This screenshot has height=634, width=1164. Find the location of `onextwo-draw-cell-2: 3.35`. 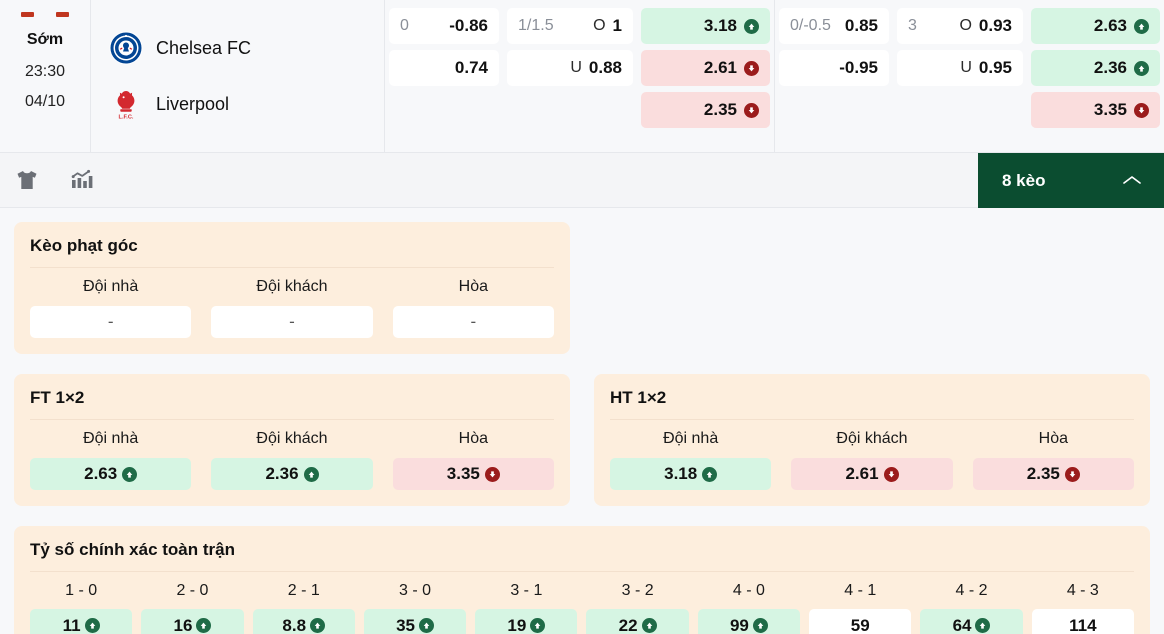

onextwo-draw-cell-2: 3.35 is located at coordinates (1095, 110).